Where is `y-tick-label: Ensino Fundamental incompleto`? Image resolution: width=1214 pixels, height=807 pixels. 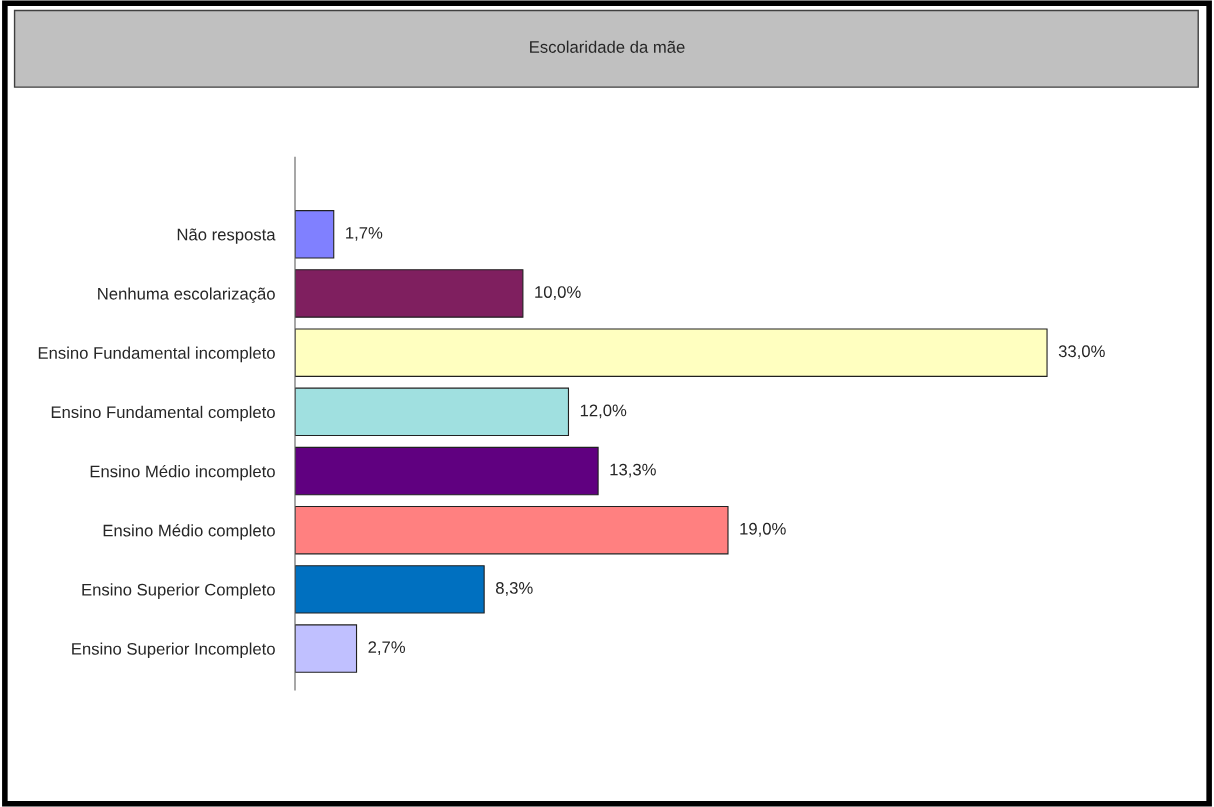 y-tick-label: Ensino Fundamental incompleto is located at coordinates (156, 354).